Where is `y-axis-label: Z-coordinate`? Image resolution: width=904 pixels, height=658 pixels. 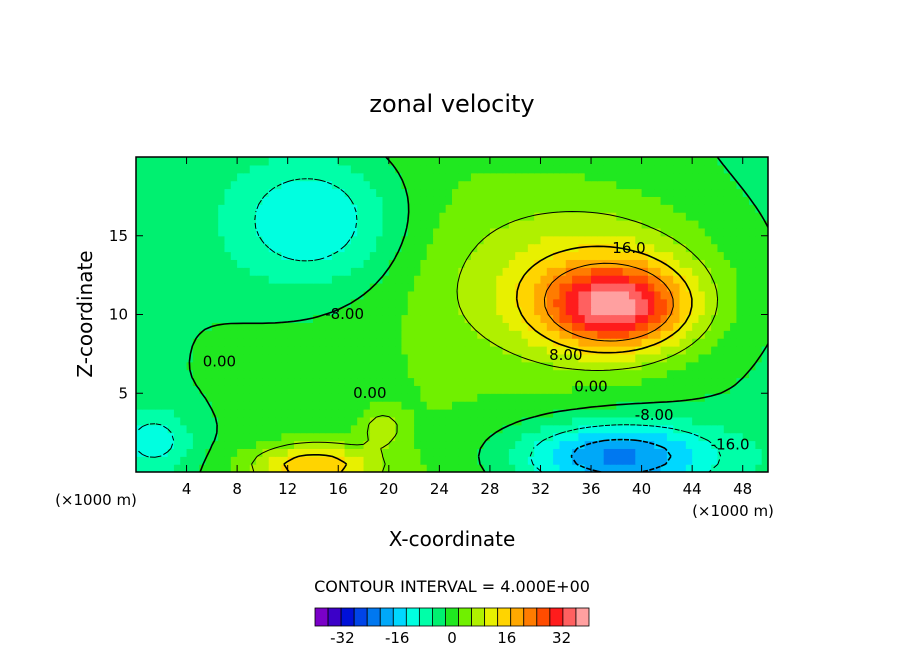 y-axis-label: Z-coordinate is located at coordinates (85, 313).